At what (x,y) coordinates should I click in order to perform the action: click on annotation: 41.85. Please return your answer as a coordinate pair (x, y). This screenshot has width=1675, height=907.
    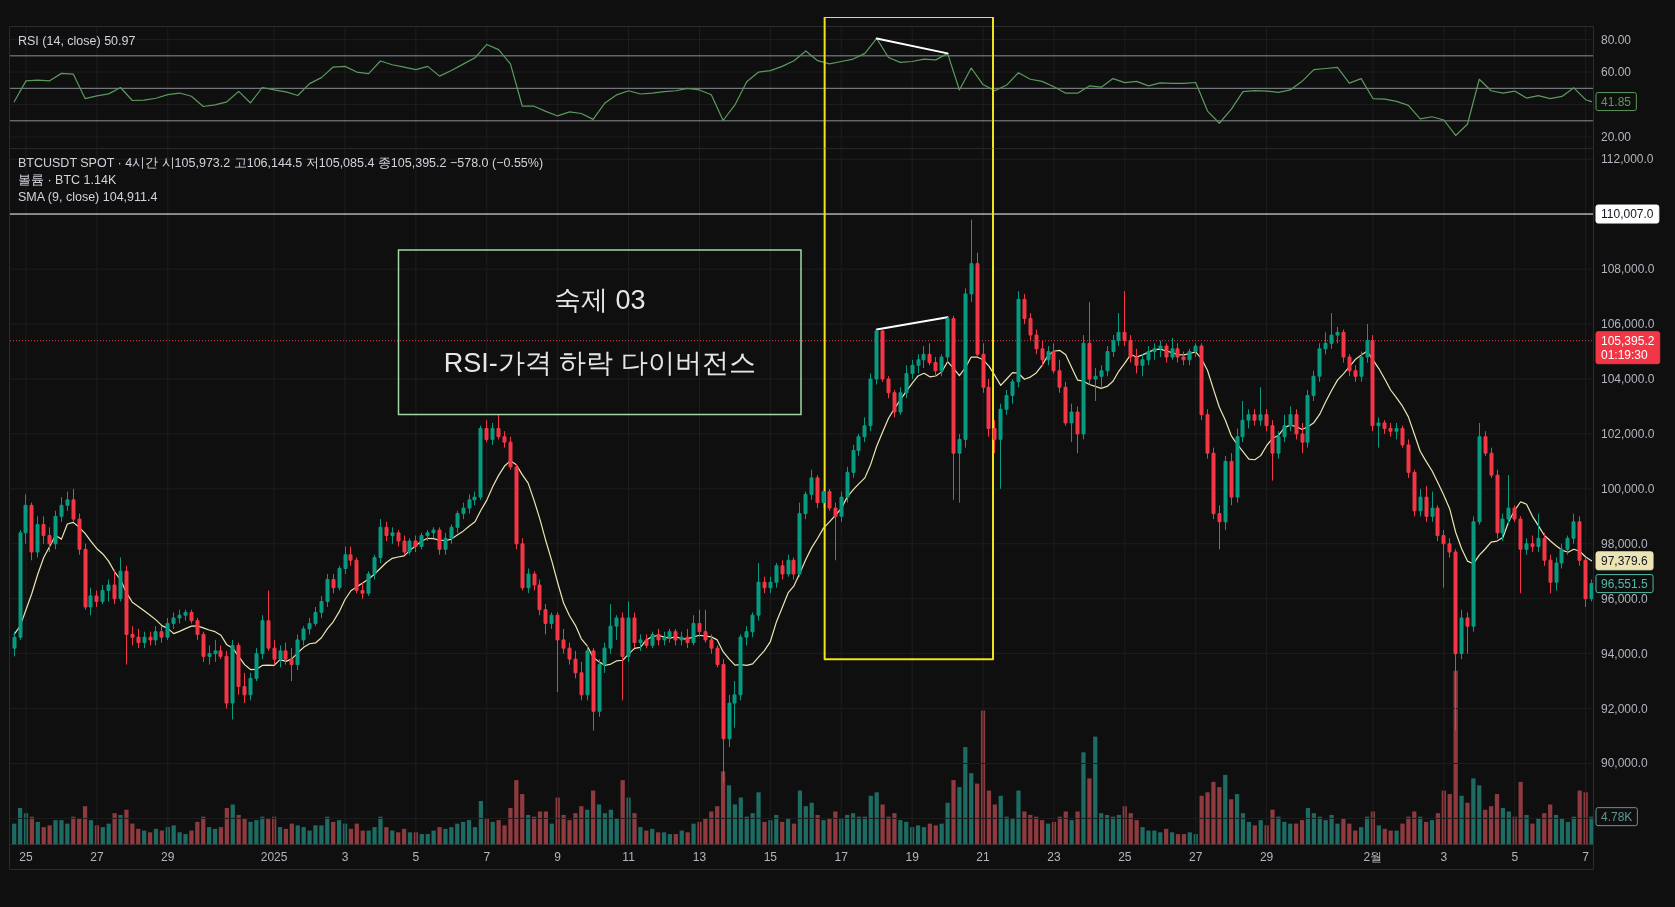
    Looking at the image, I should click on (1616, 101).